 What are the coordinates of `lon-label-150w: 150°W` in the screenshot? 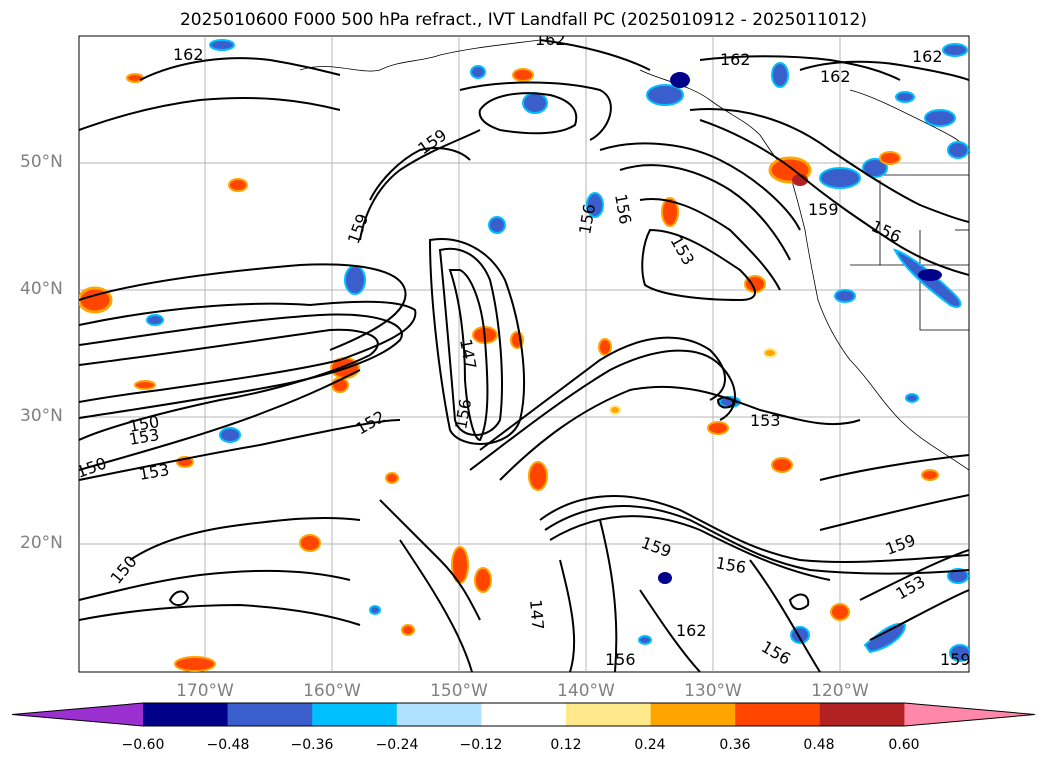 It's located at (459, 691).